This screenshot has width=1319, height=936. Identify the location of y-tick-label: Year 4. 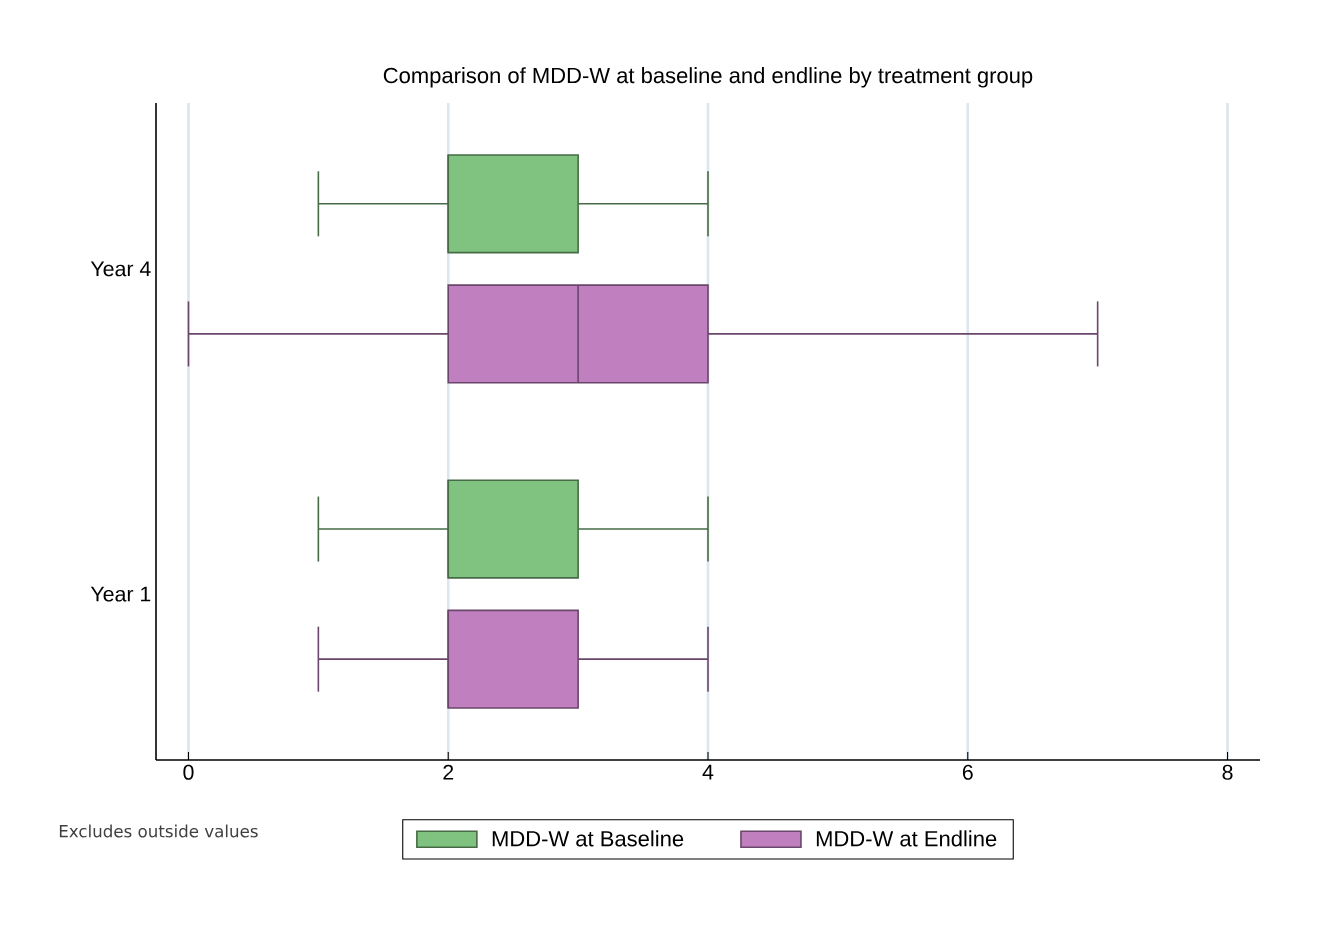
(120, 269).